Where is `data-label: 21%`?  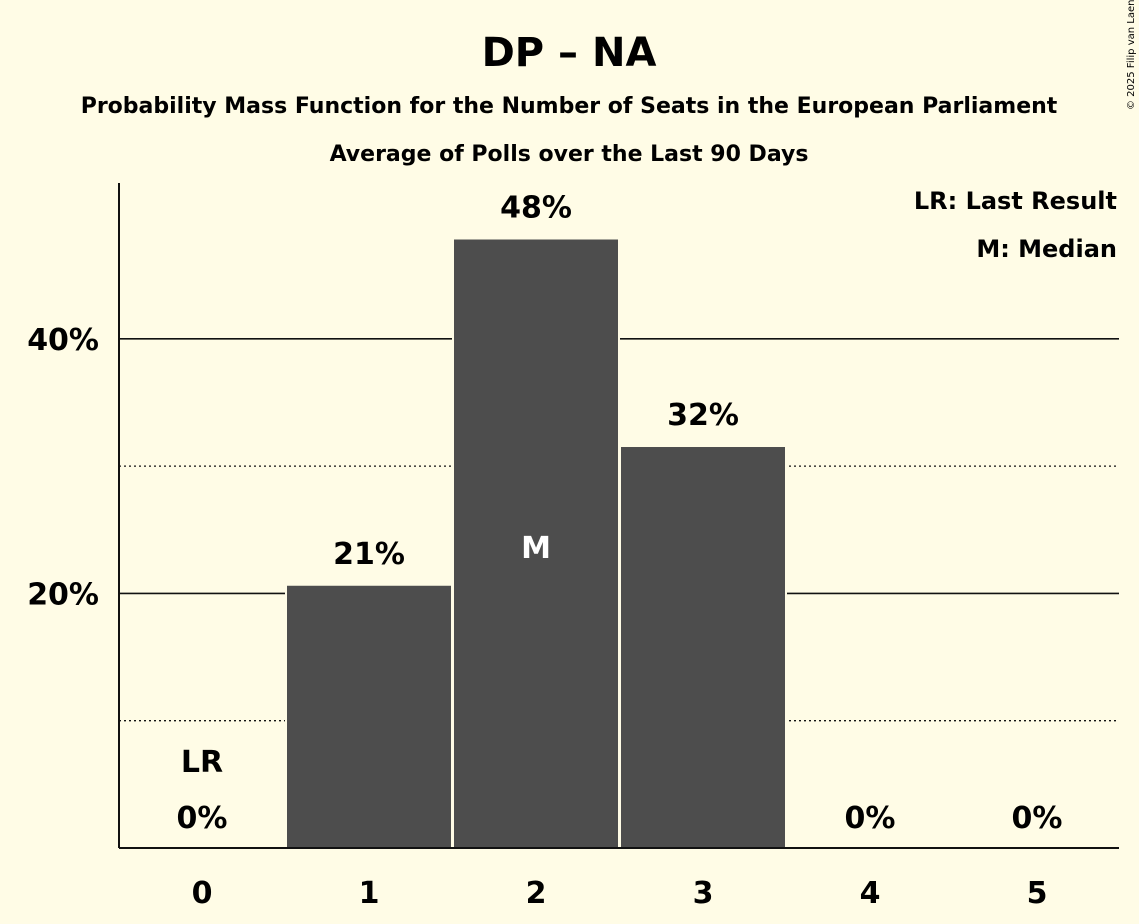
data-label: 21% is located at coordinates (369, 554).